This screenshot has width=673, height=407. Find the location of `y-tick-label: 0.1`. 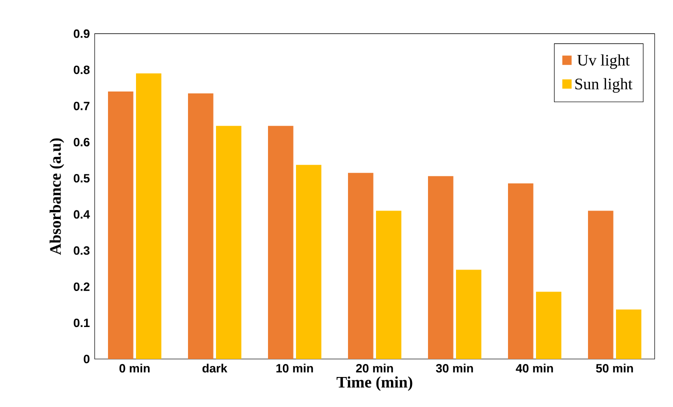

y-tick-label: 0.1 is located at coordinates (82, 323).